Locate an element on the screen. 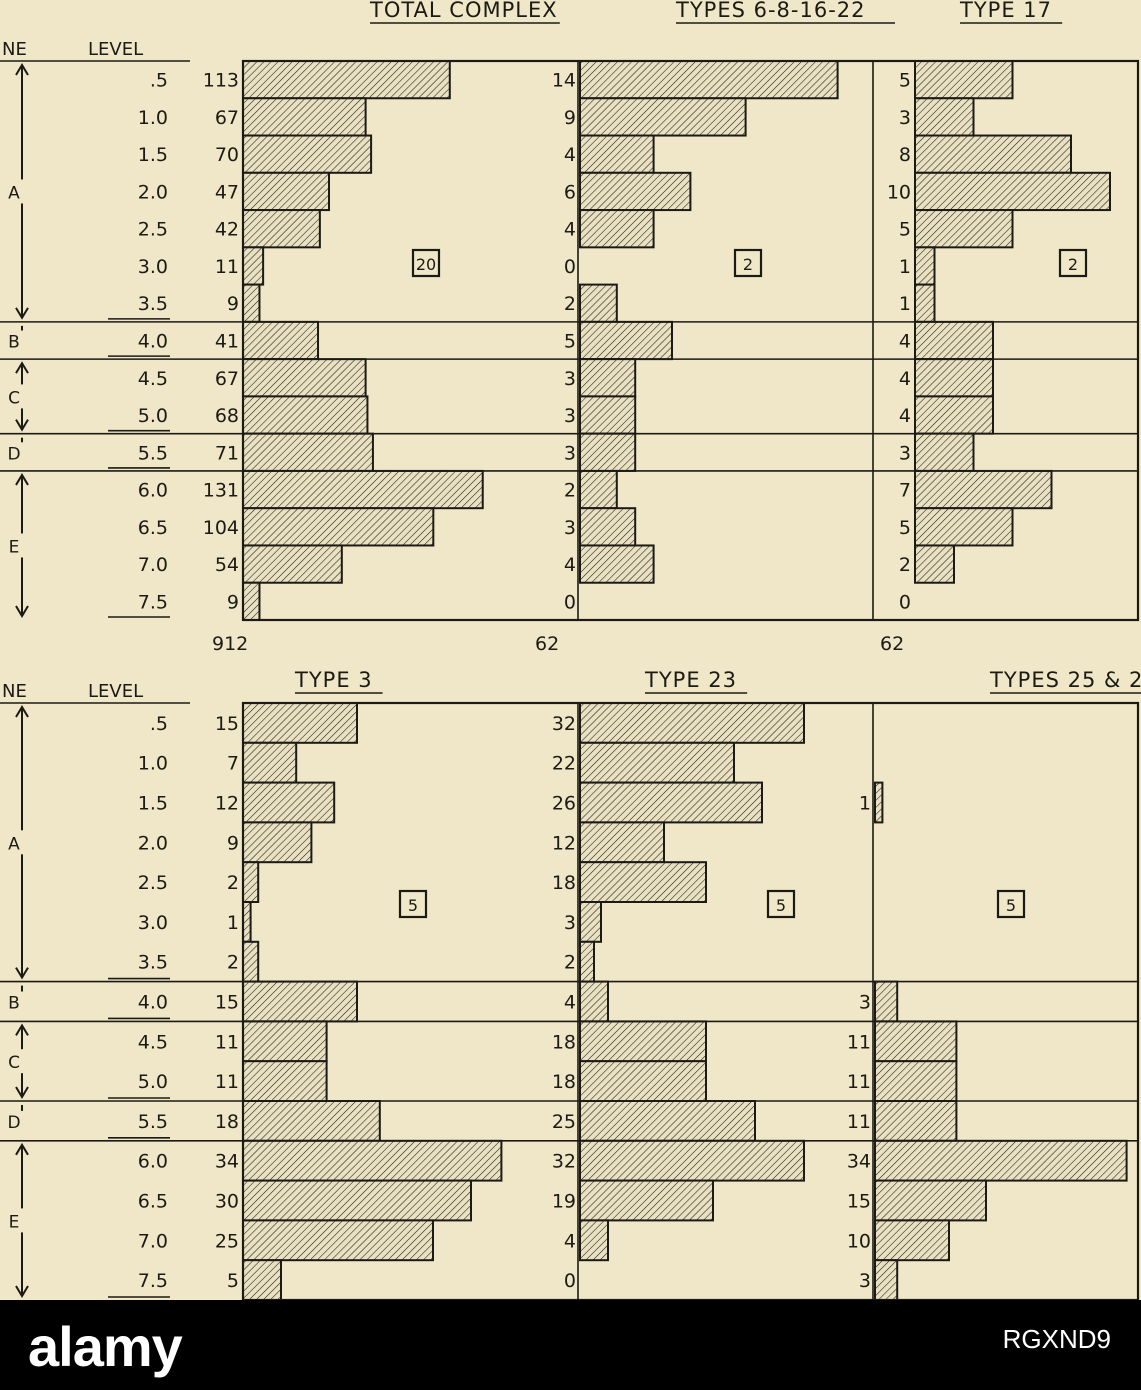 The width and height of the screenshot is (1141, 1390). bar-value-label: 70 is located at coordinates (227, 155).